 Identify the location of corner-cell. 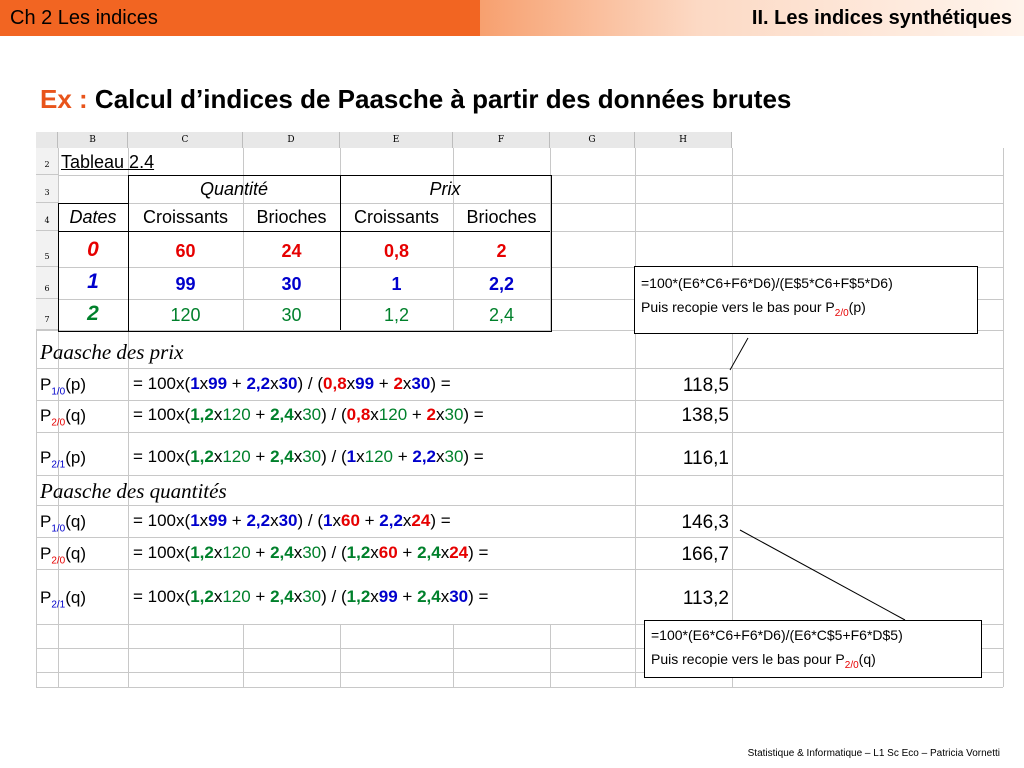
(47, 140).